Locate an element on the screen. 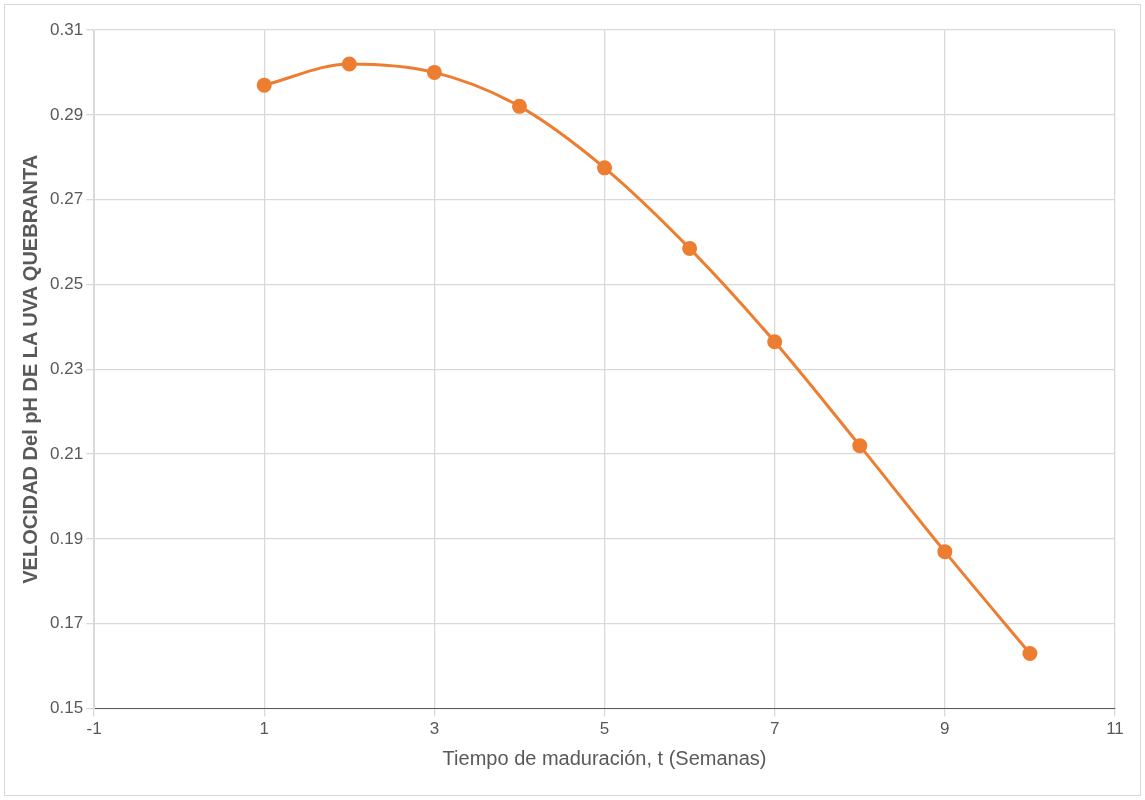 This screenshot has height=800, width=1145. y-tick-label: 0.17 is located at coordinates (66, 623).